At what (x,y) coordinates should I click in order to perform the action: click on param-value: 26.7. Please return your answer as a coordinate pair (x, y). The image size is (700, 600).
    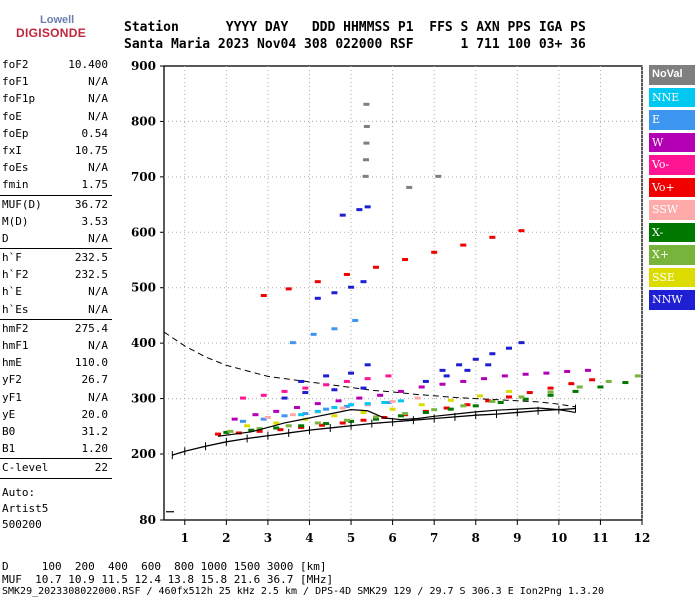
    Looking at the image, I should click on (95, 380).